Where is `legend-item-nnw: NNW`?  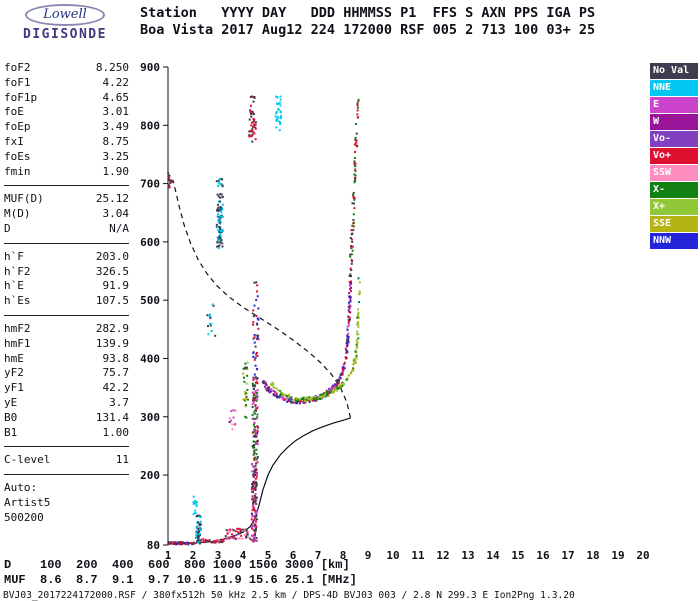
legend-item-nnw: NNW is located at coordinates (674, 241).